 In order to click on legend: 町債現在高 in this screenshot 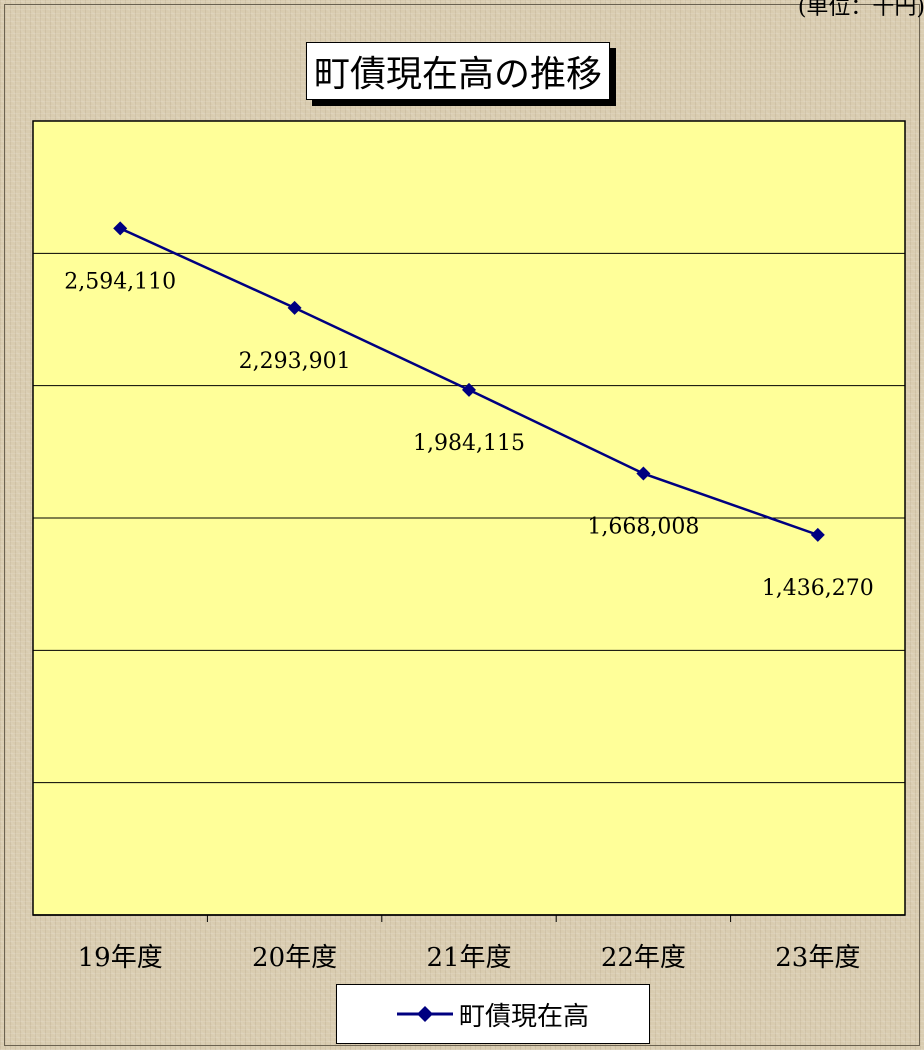, I will do `click(493, 1014)`.